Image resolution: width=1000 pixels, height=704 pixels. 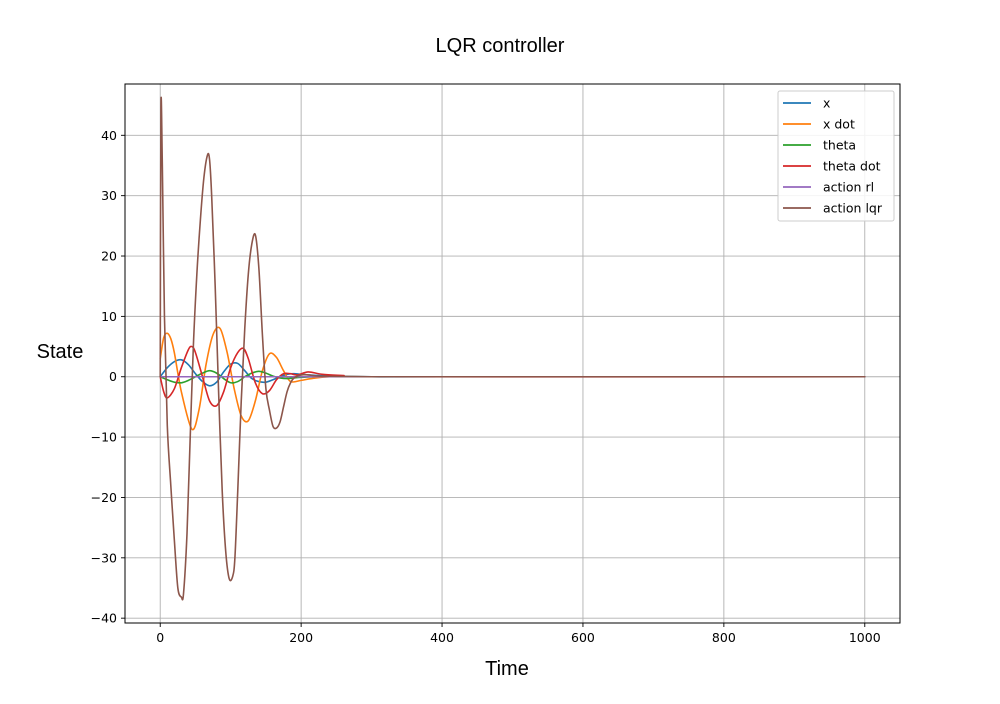 I want to click on y-tick-label: 20, so click(x=109, y=256).